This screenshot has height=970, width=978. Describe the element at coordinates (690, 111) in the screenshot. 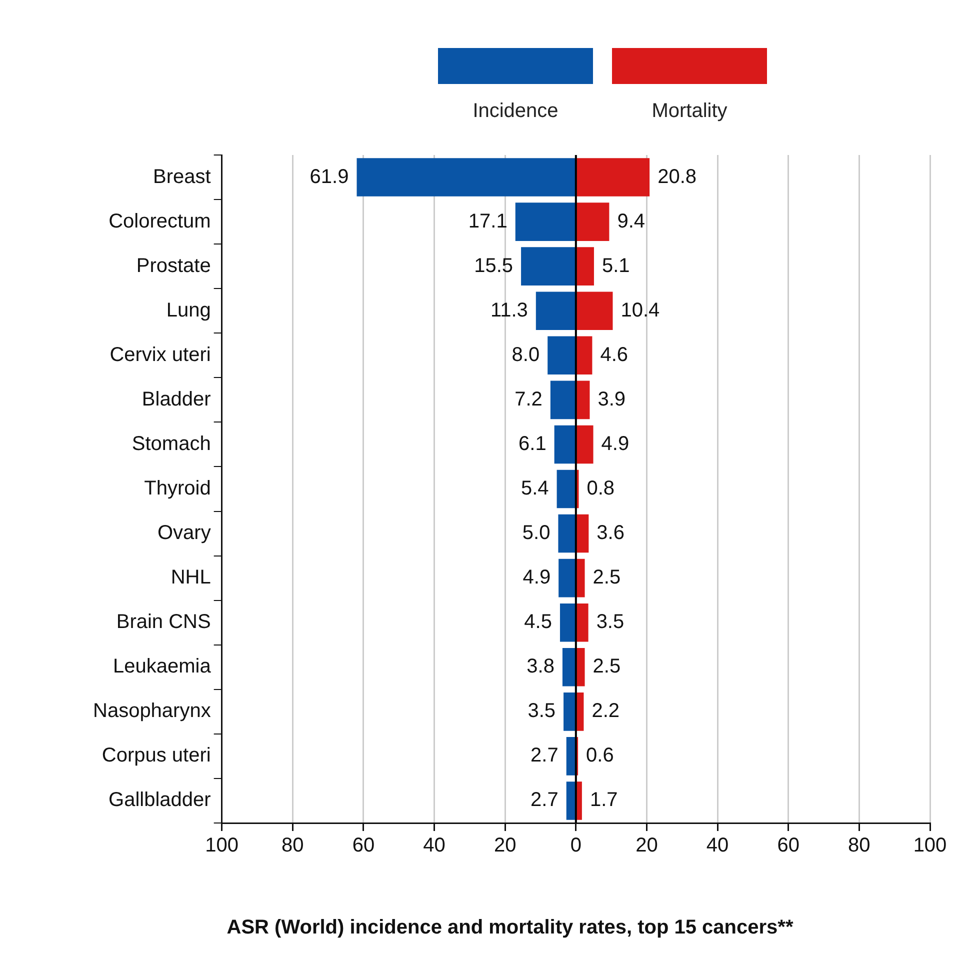

I see `series-label: Mortality` at that location.